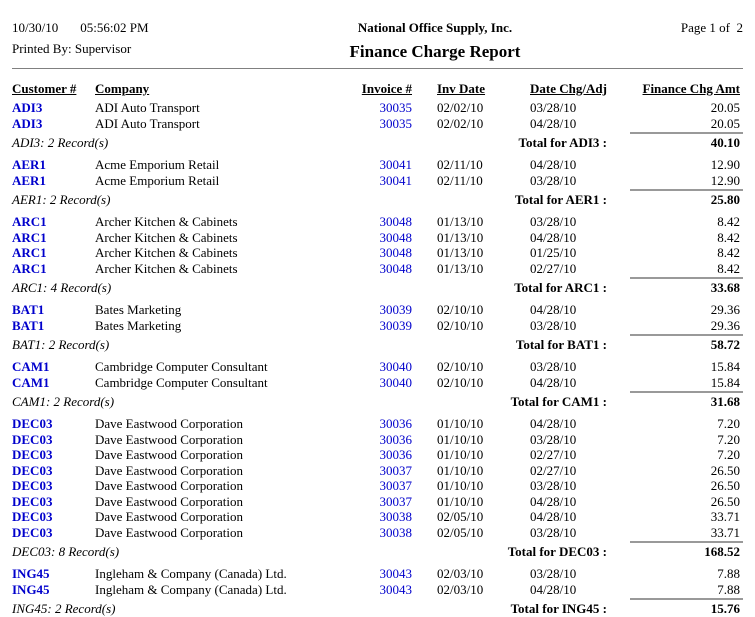 This screenshot has width=755, height=617. What do you see at coordinates (460, 237) in the screenshot?
I see `invoice-date-cell: 01/13/10` at bounding box center [460, 237].